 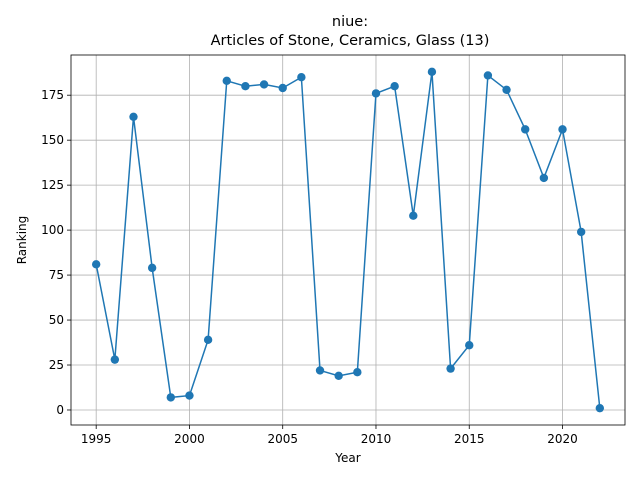 What do you see at coordinates (52, 185) in the screenshot?
I see `y-tick-label: 125` at bounding box center [52, 185].